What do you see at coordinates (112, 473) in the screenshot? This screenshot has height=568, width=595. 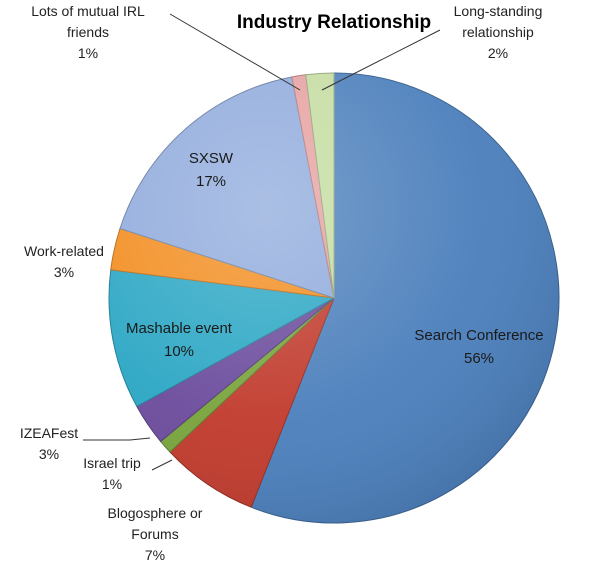 I see `slice-label: Israel trip 1%` at bounding box center [112, 473].